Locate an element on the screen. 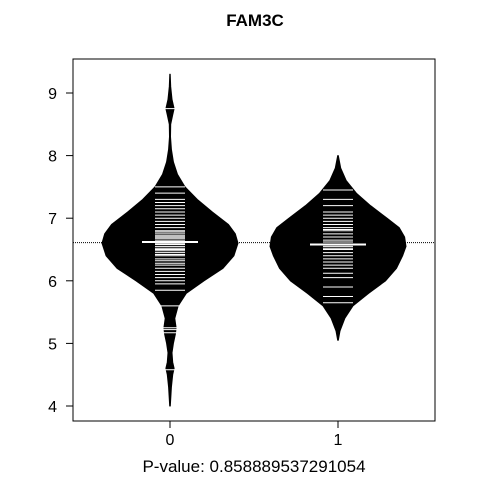  x-axis-label: P-value: 0.858889537291054 is located at coordinates (253, 466).